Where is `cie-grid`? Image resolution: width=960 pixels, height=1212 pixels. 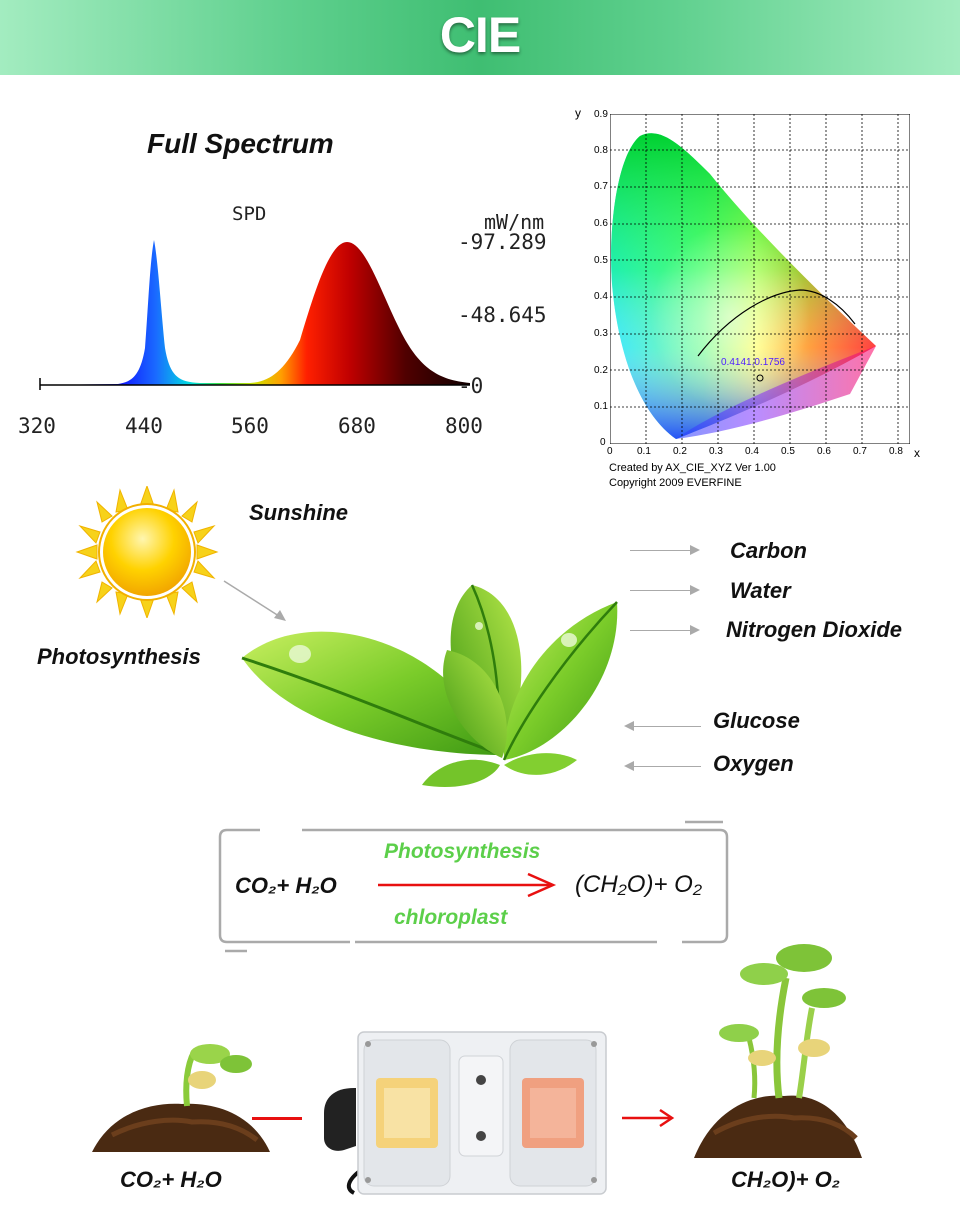
cie-grid is located at coordinates (760, 279).